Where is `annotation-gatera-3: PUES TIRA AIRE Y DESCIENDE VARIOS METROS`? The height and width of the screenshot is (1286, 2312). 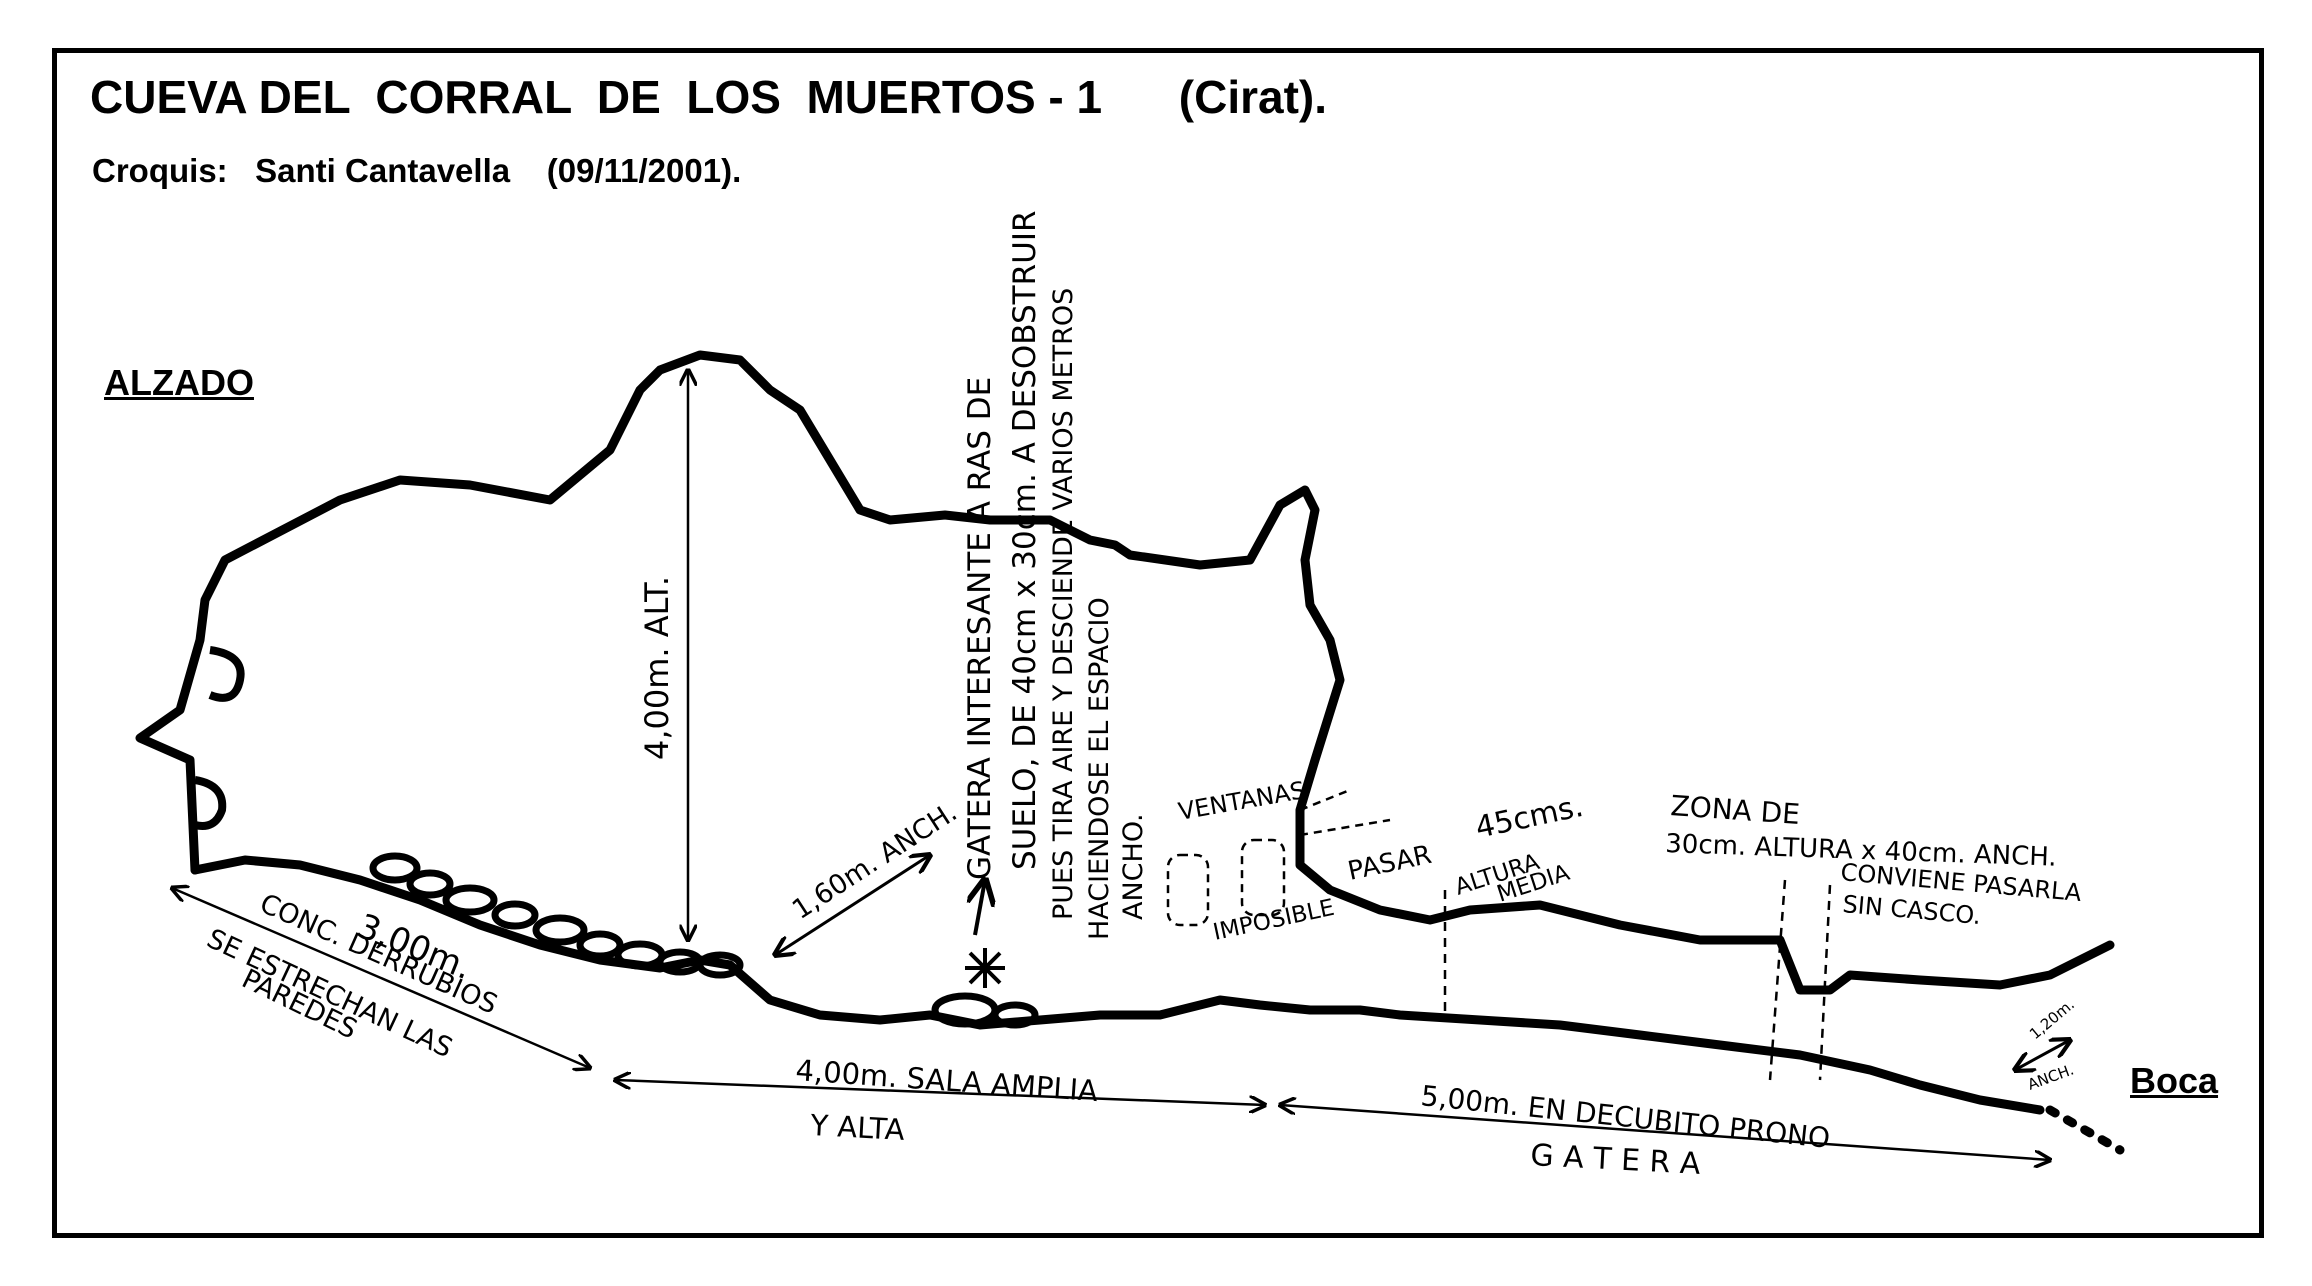 annotation-gatera-3: PUES TIRA AIRE Y DESCIENDE VARIOS METROS is located at coordinates (1063, 604).